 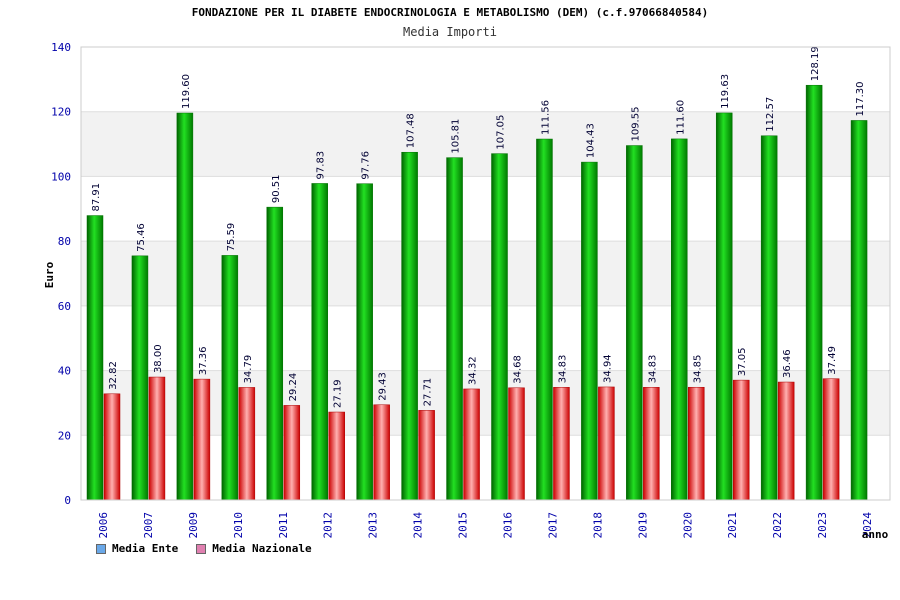 What do you see at coordinates (418, 525) in the screenshot?
I see `x-tick-label: 2014` at bounding box center [418, 525].